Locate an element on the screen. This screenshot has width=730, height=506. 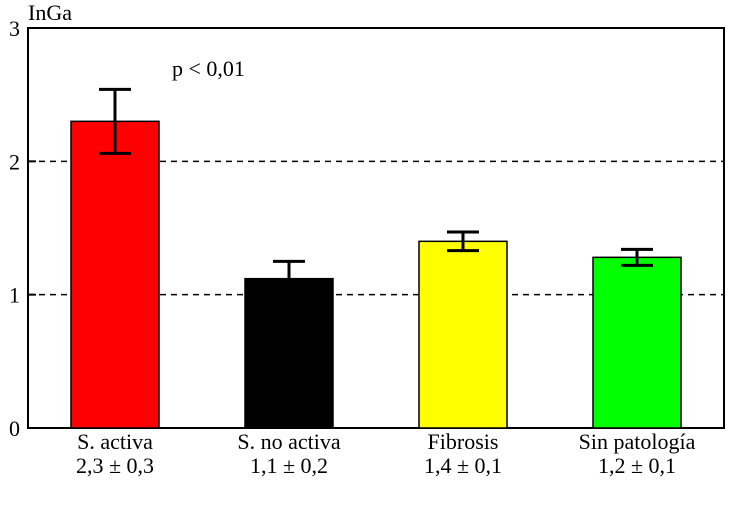
value-label: 1,4 ± 0,1 is located at coordinates (463, 465).